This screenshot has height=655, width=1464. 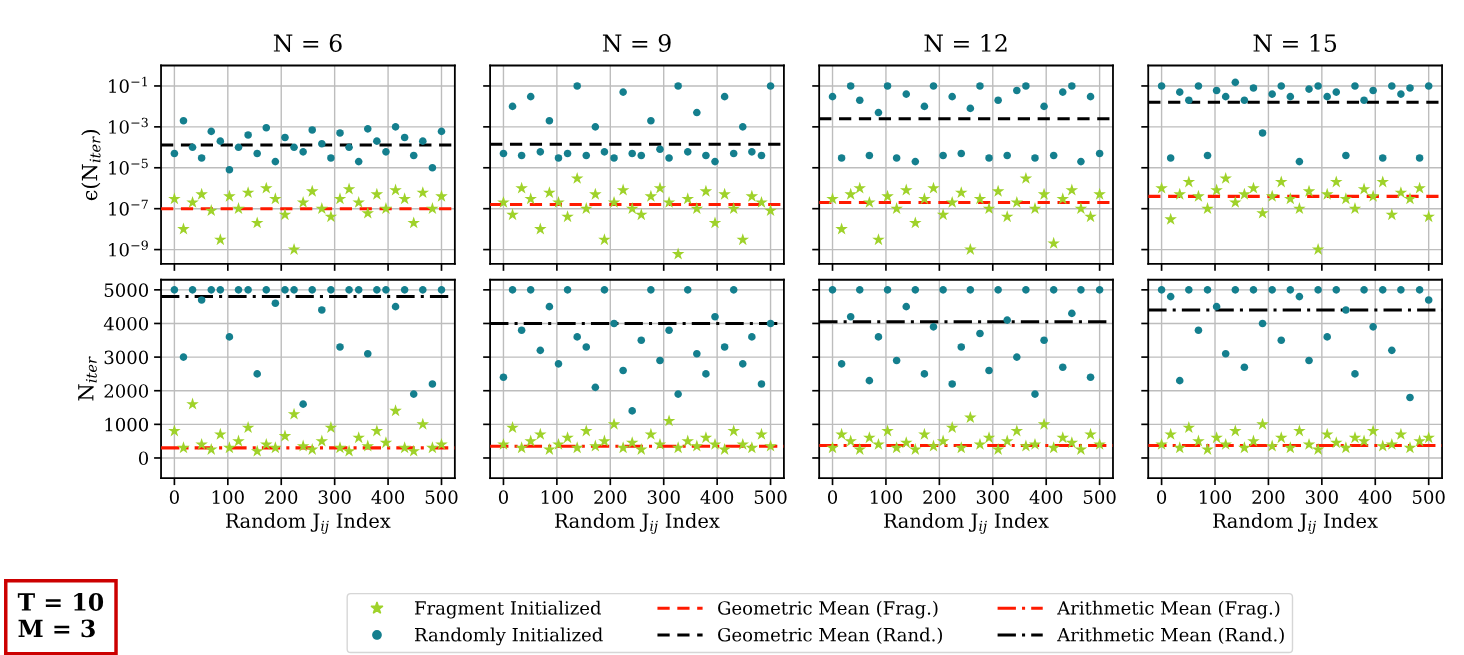 I want to click on text: M = 3, so click(x=56, y=628).